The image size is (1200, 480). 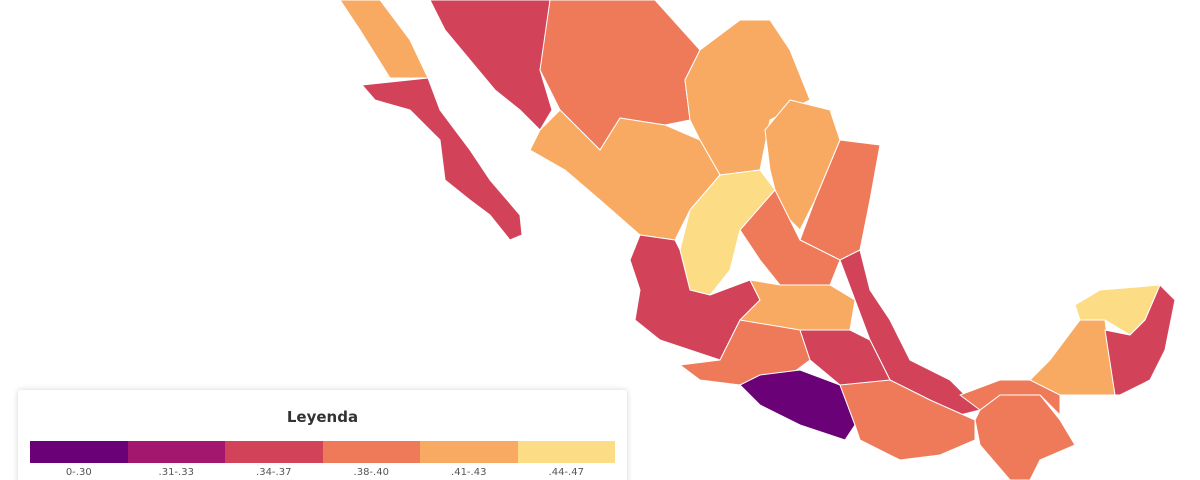 What do you see at coordinates (274, 472) in the screenshot?
I see `legend-label: .34-.37` at bounding box center [274, 472].